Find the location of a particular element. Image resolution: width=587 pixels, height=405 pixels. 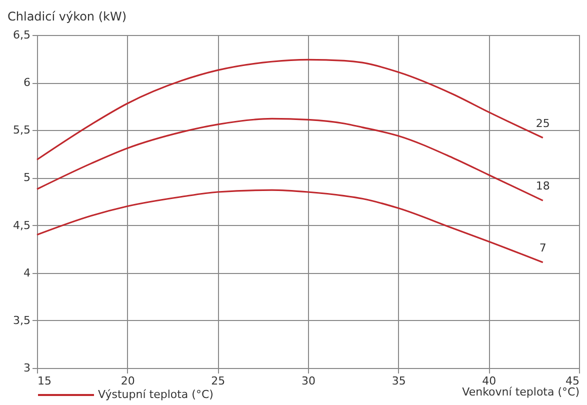

x-tick-label: 25 is located at coordinates (218, 381).